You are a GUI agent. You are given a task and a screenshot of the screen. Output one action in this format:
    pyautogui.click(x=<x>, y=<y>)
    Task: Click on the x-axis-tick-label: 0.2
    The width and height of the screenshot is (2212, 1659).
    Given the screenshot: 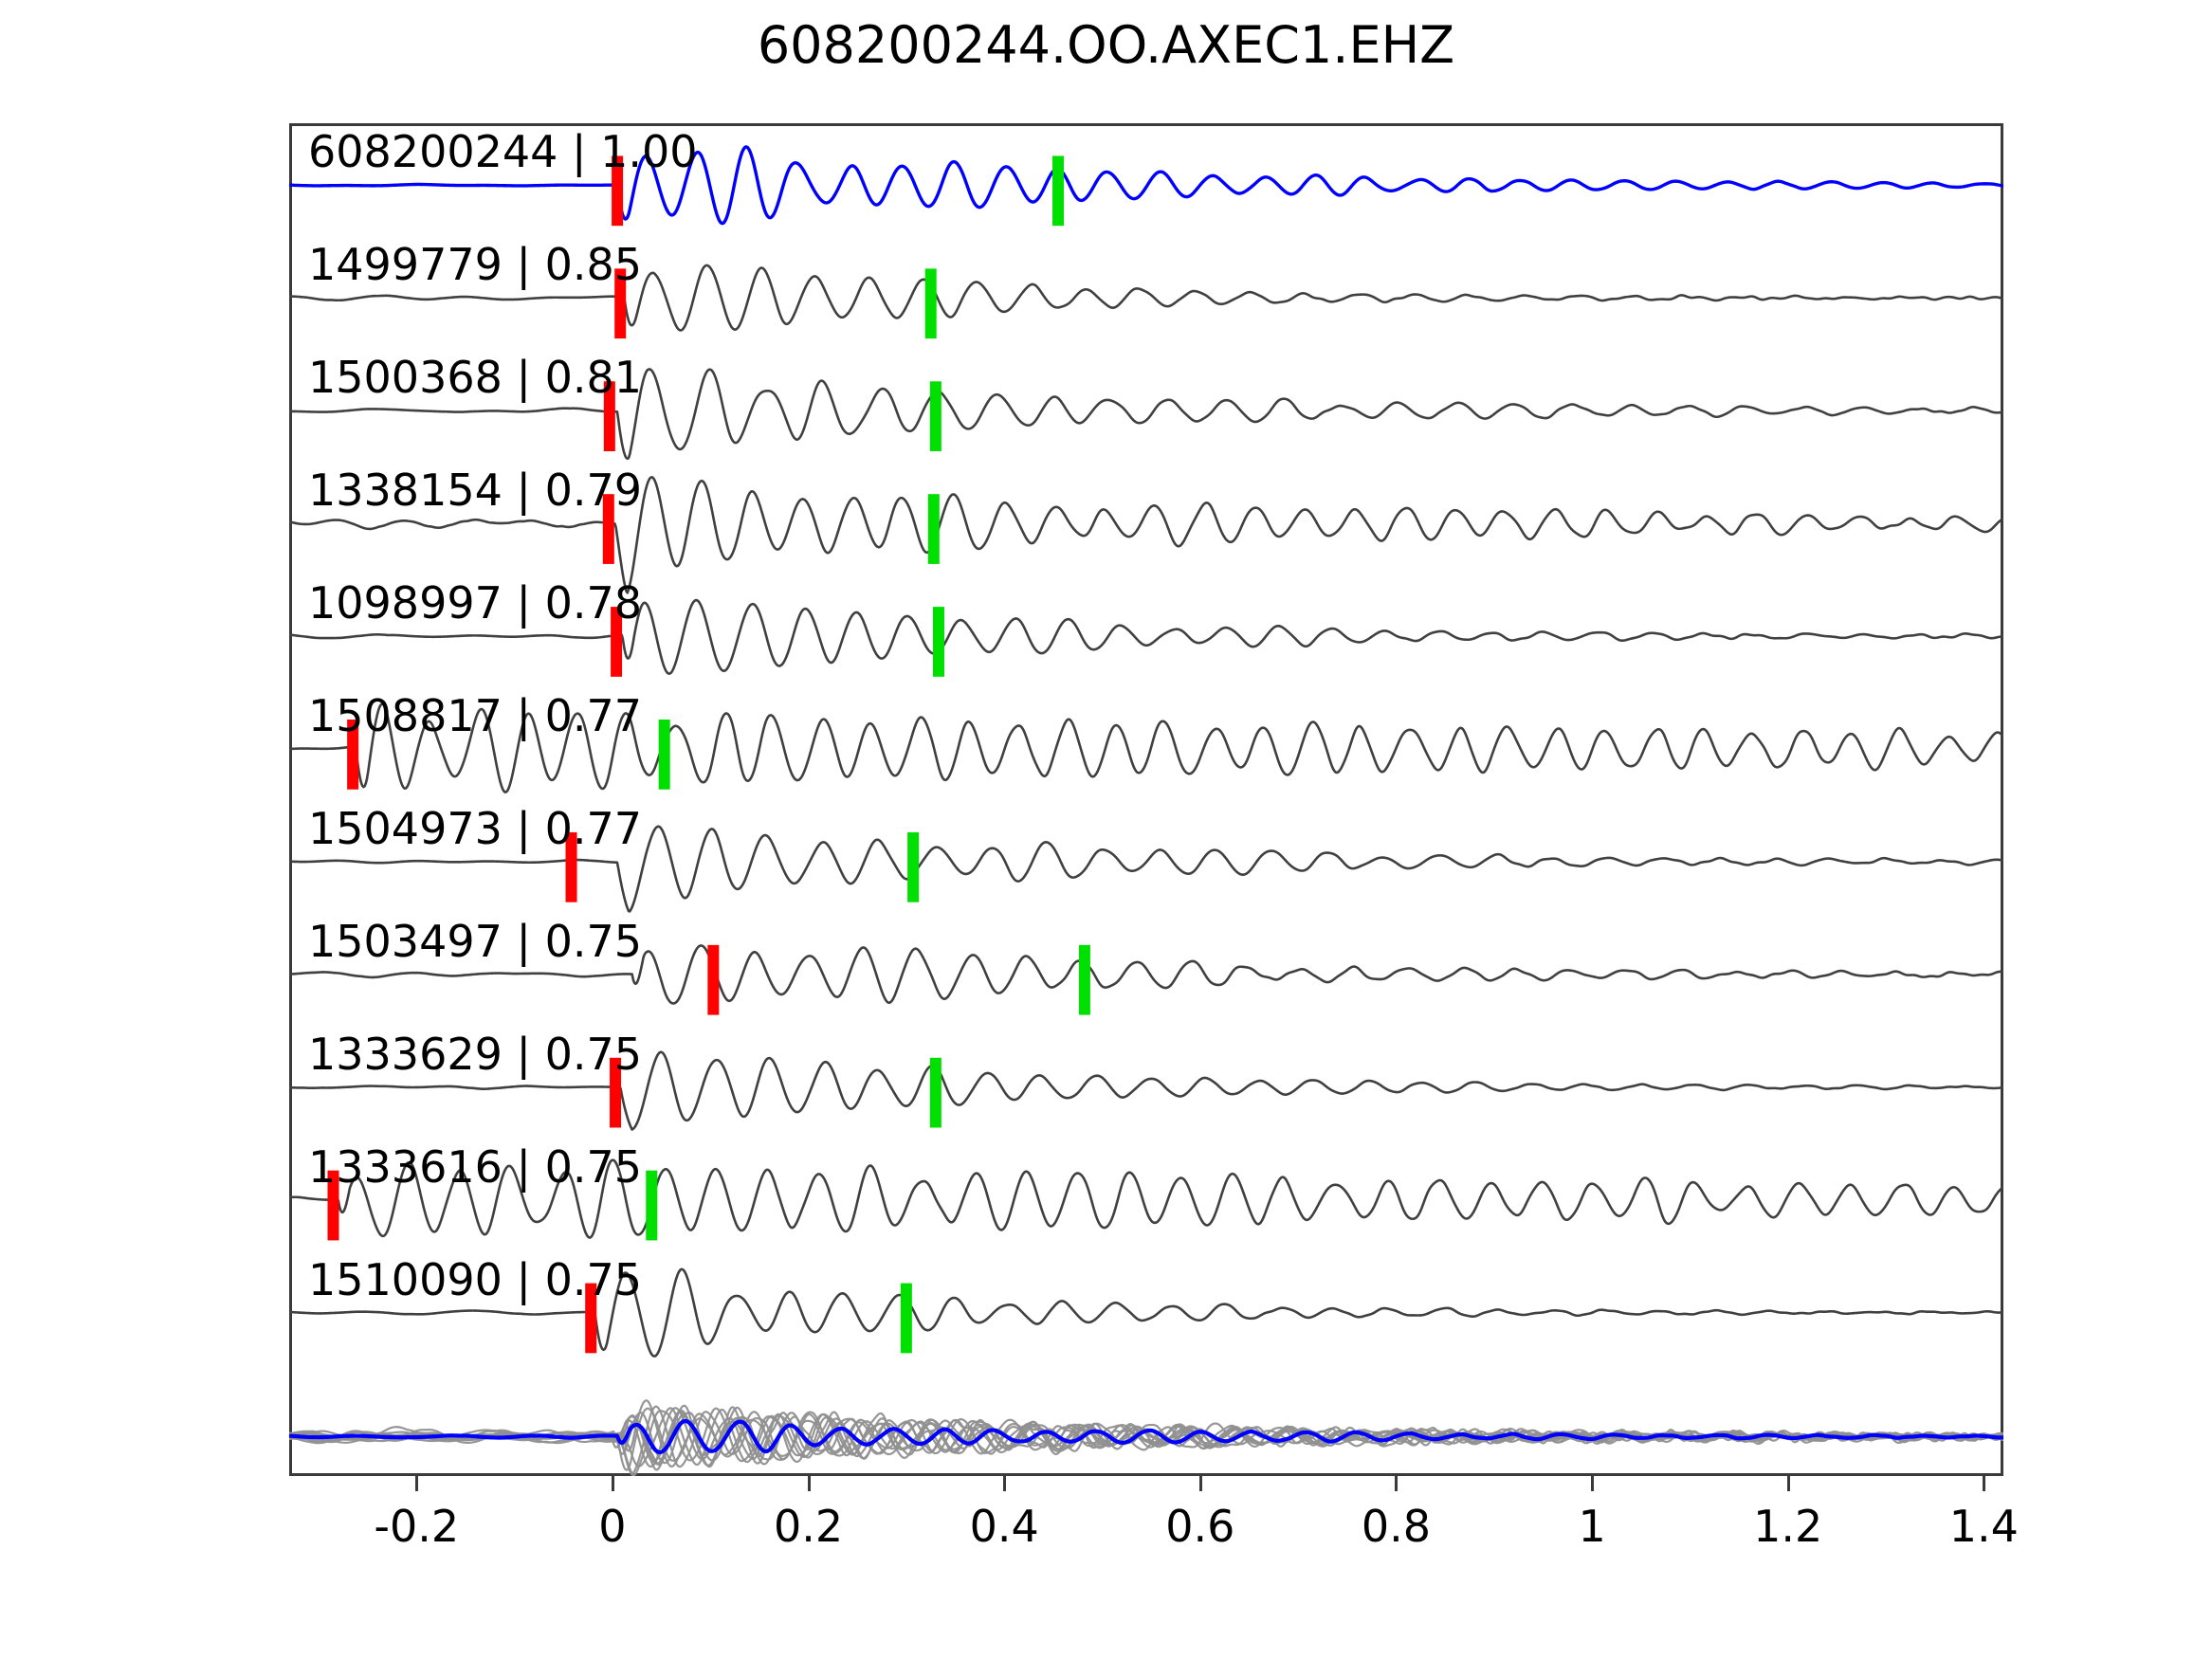 What is the action you would take?
    pyautogui.click(x=808, y=1526)
    